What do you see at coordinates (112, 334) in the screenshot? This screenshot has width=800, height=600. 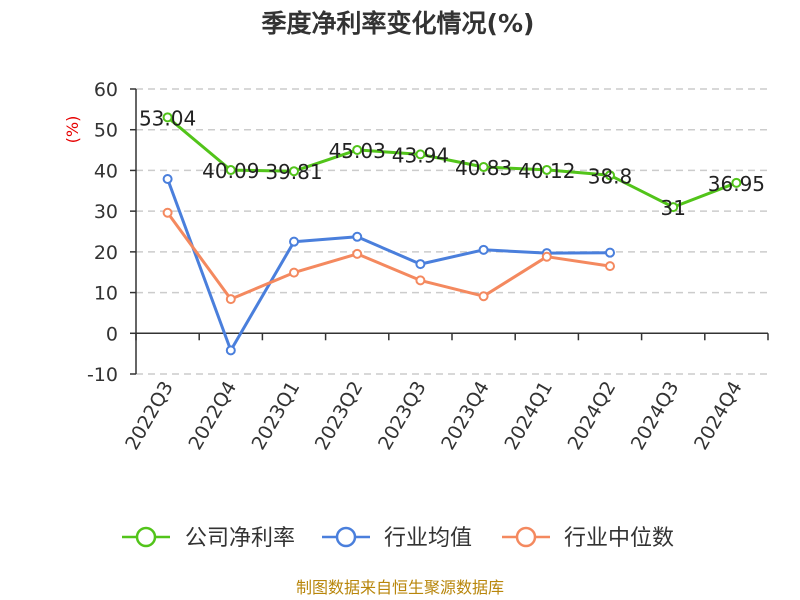 I see `y-tick-label: 0` at bounding box center [112, 334].